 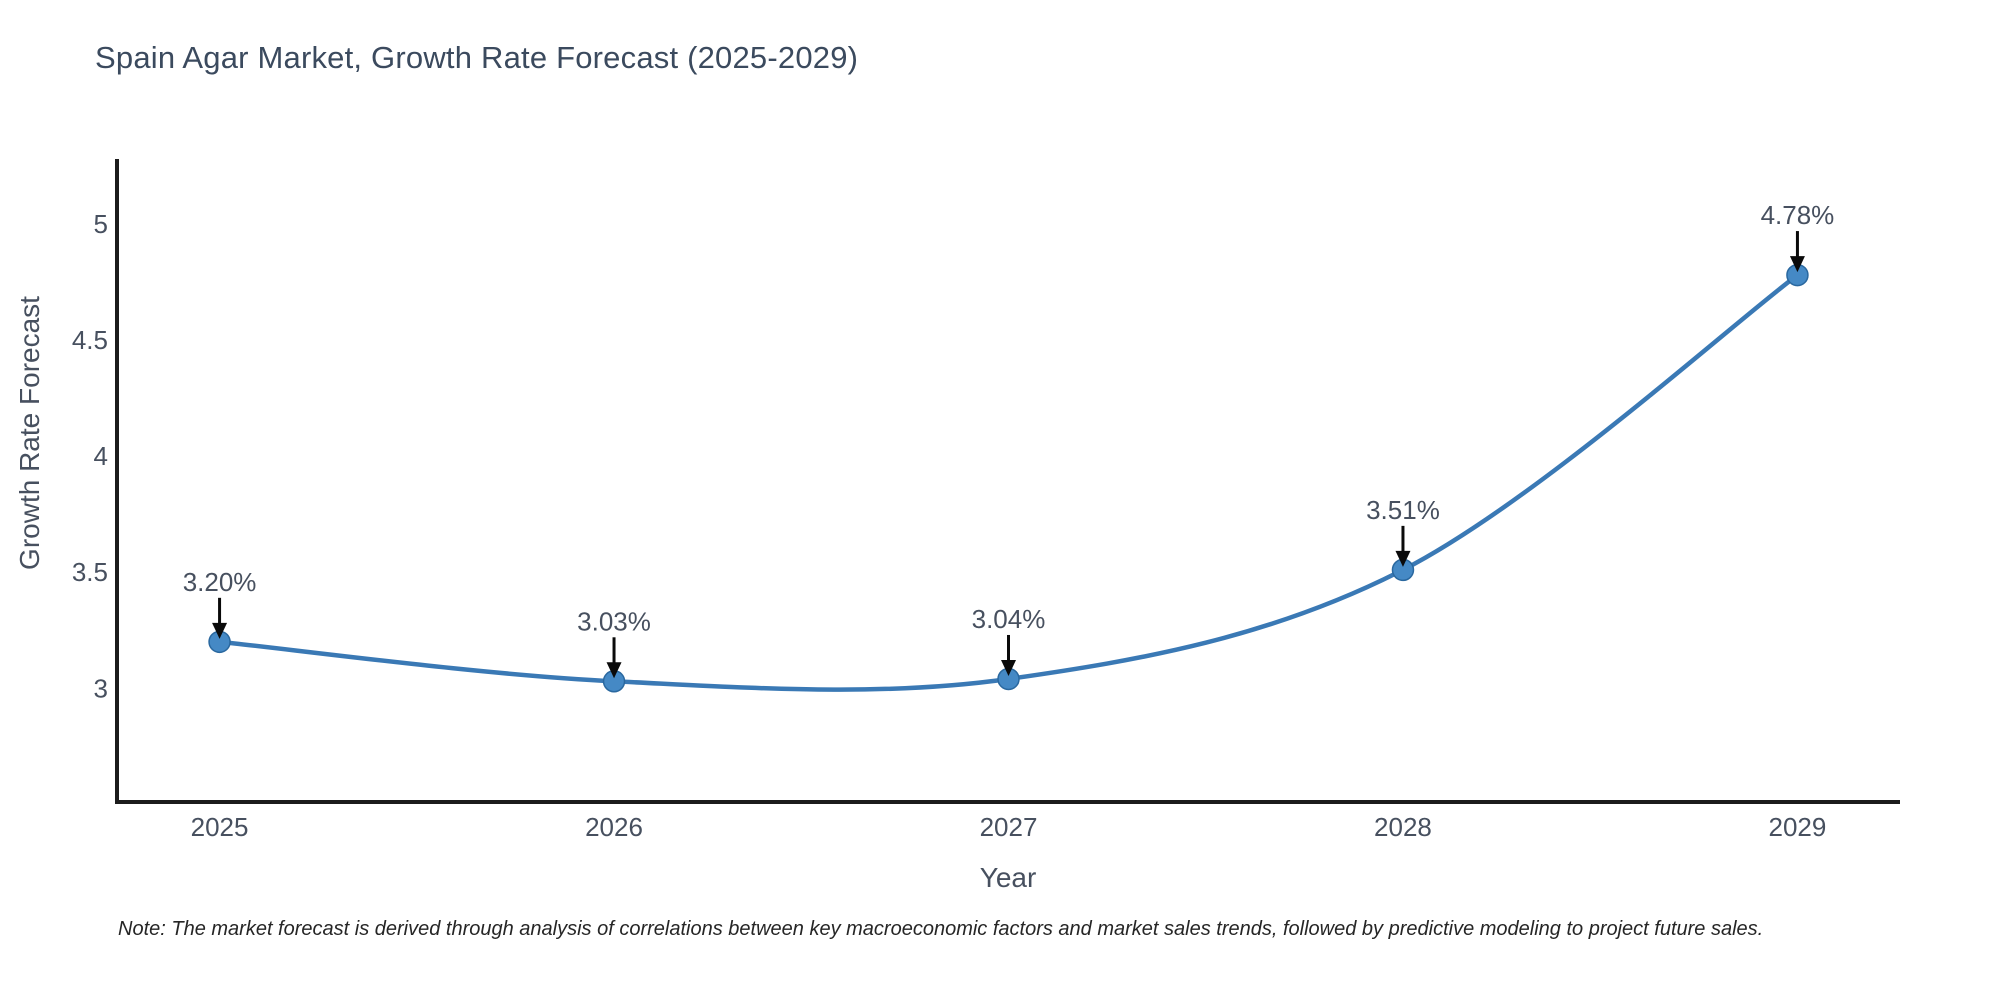 I want to click on y-tick-label: 5, so click(x=101, y=224).